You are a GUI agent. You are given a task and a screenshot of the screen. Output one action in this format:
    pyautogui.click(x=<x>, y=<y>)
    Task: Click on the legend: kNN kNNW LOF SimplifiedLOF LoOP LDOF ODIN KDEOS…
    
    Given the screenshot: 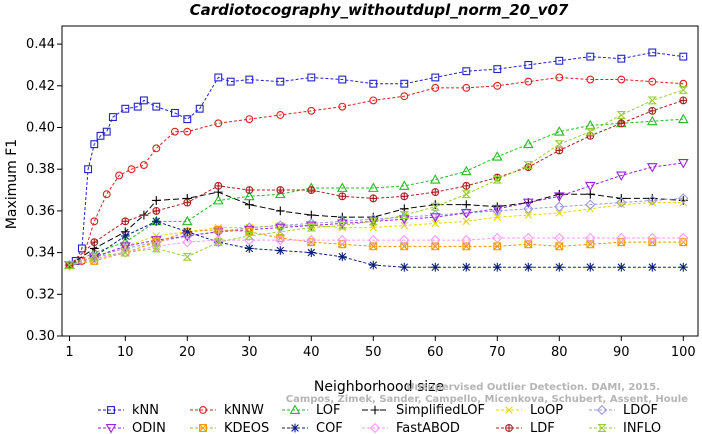 What is the action you would take?
    pyautogui.click(x=379, y=418)
    